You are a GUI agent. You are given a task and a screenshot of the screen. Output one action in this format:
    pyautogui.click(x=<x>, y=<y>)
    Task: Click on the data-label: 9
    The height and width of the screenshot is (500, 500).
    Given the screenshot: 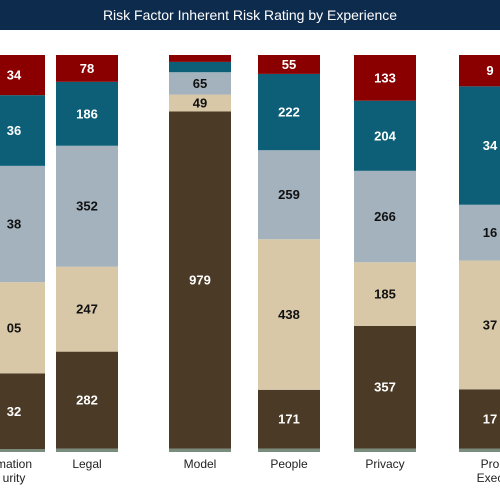 What is the action you would take?
    pyautogui.click(x=489, y=70)
    